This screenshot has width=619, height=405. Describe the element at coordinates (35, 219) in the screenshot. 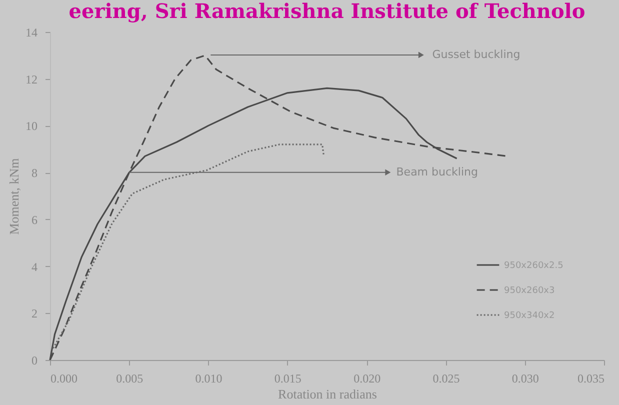

I see `y-tick-label: 6` at that location.